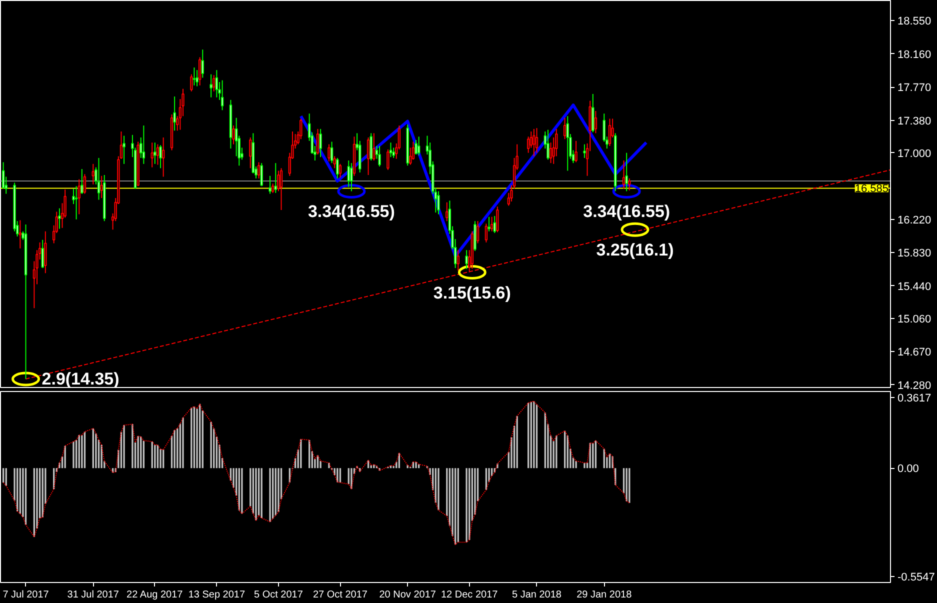  Describe the element at coordinates (604, 595) in the screenshot. I see `x-tick-label: 29 Jan 2018` at that location.